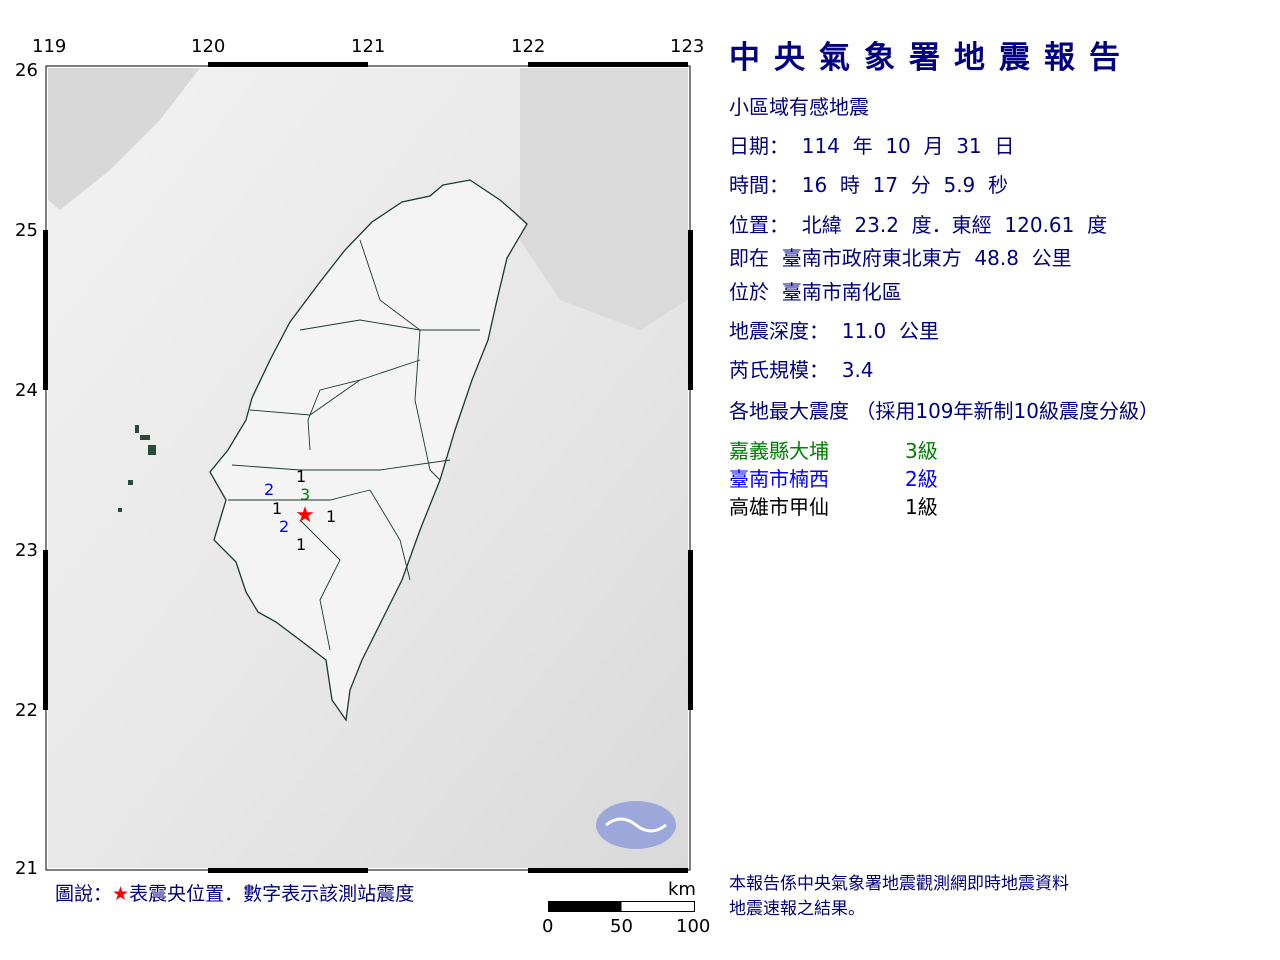 This screenshot has height=960, width=1280. Describe the element at coordinates (26, 390) in the screenshot. I see `lat-tick: 24` at that location.